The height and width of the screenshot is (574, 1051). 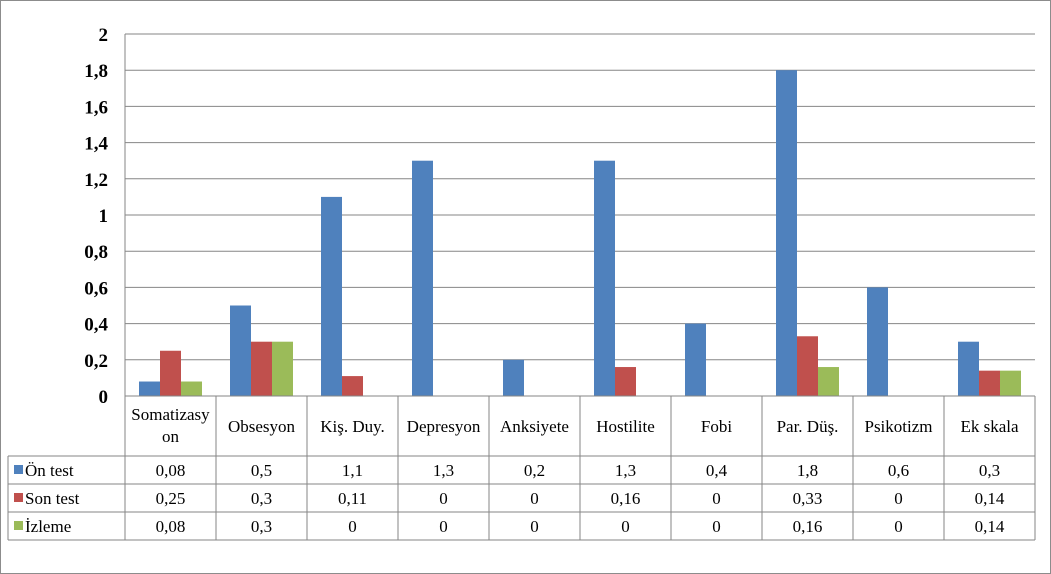 I want to click on category-label: Hostilite, so click(x=625, y=426).